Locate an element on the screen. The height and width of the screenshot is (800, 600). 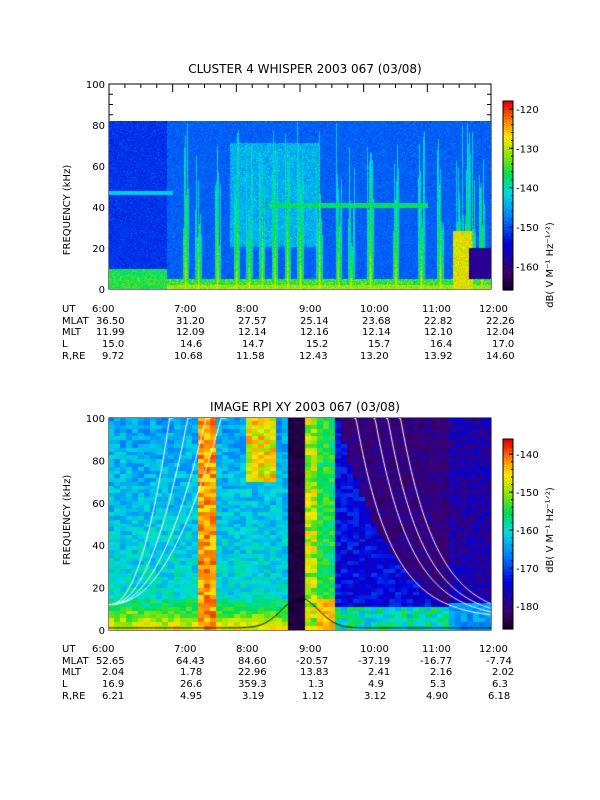
y-tick-label: 100 is located at coordinates (95, 419).